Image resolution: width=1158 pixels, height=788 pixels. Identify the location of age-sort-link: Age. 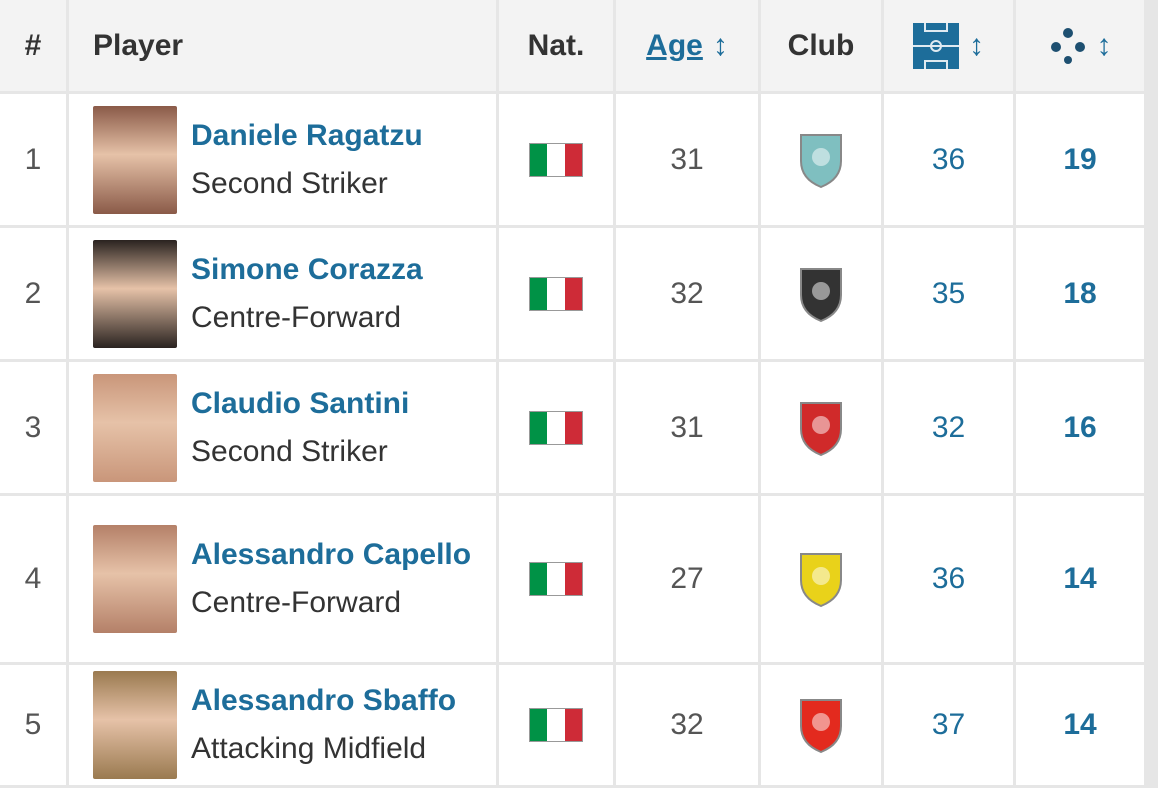
(674, 45).